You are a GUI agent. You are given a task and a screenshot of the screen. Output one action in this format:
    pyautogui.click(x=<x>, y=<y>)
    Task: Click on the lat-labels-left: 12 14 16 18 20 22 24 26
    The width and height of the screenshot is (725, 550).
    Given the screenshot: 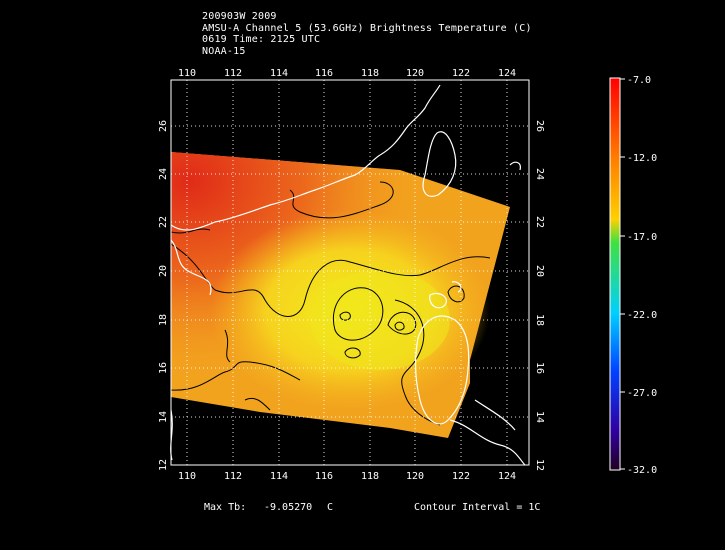 What is the action you would take?
    pyautogui.click(x=163, y=295)
    